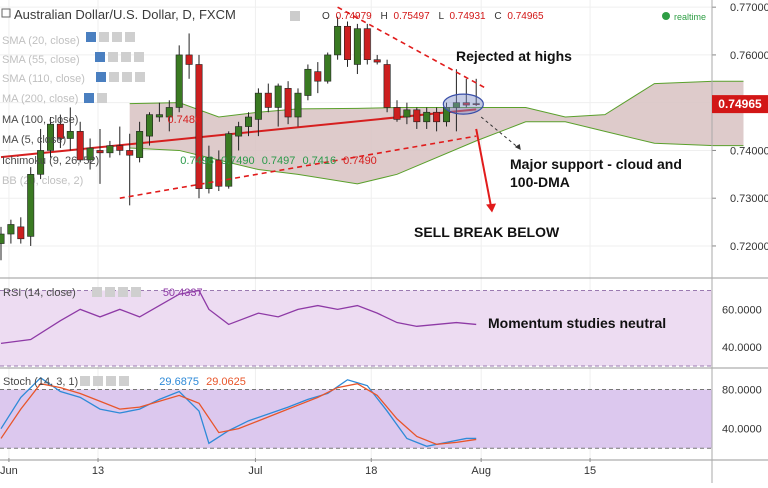 The width and height of the screenshot is (768, 488). I want to click on resistance-trendline, so click(412, 48).